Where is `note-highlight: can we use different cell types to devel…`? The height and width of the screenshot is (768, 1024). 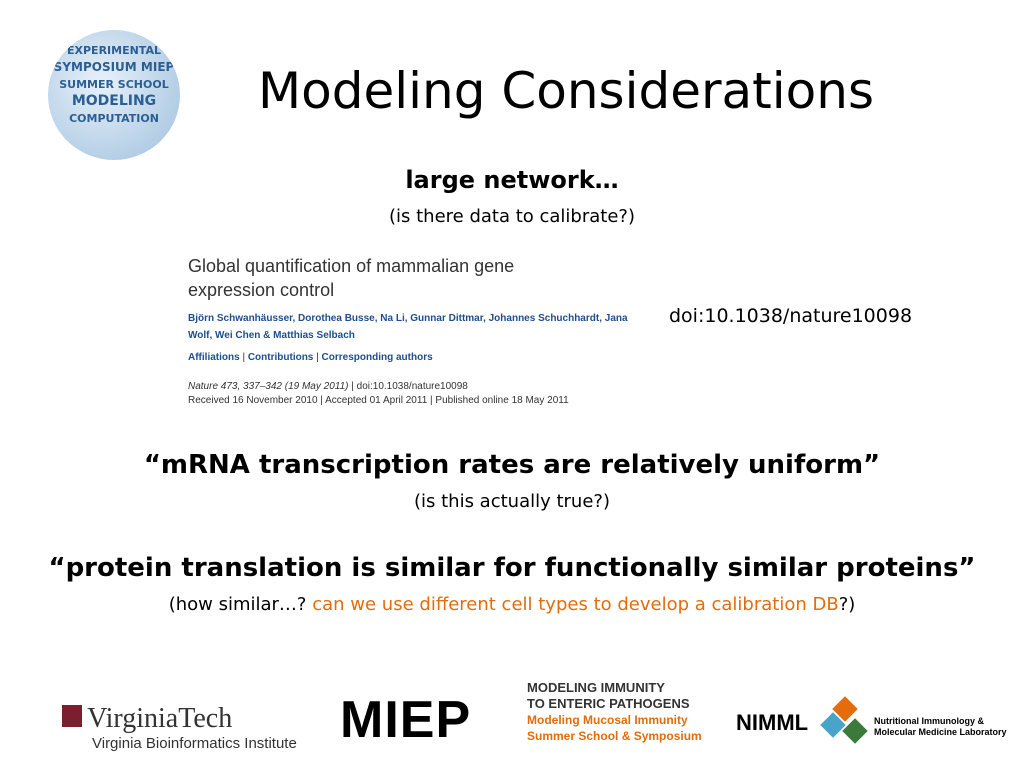 note-highlight: can we use different cell types to devel… is located at coordinates (575, 604).